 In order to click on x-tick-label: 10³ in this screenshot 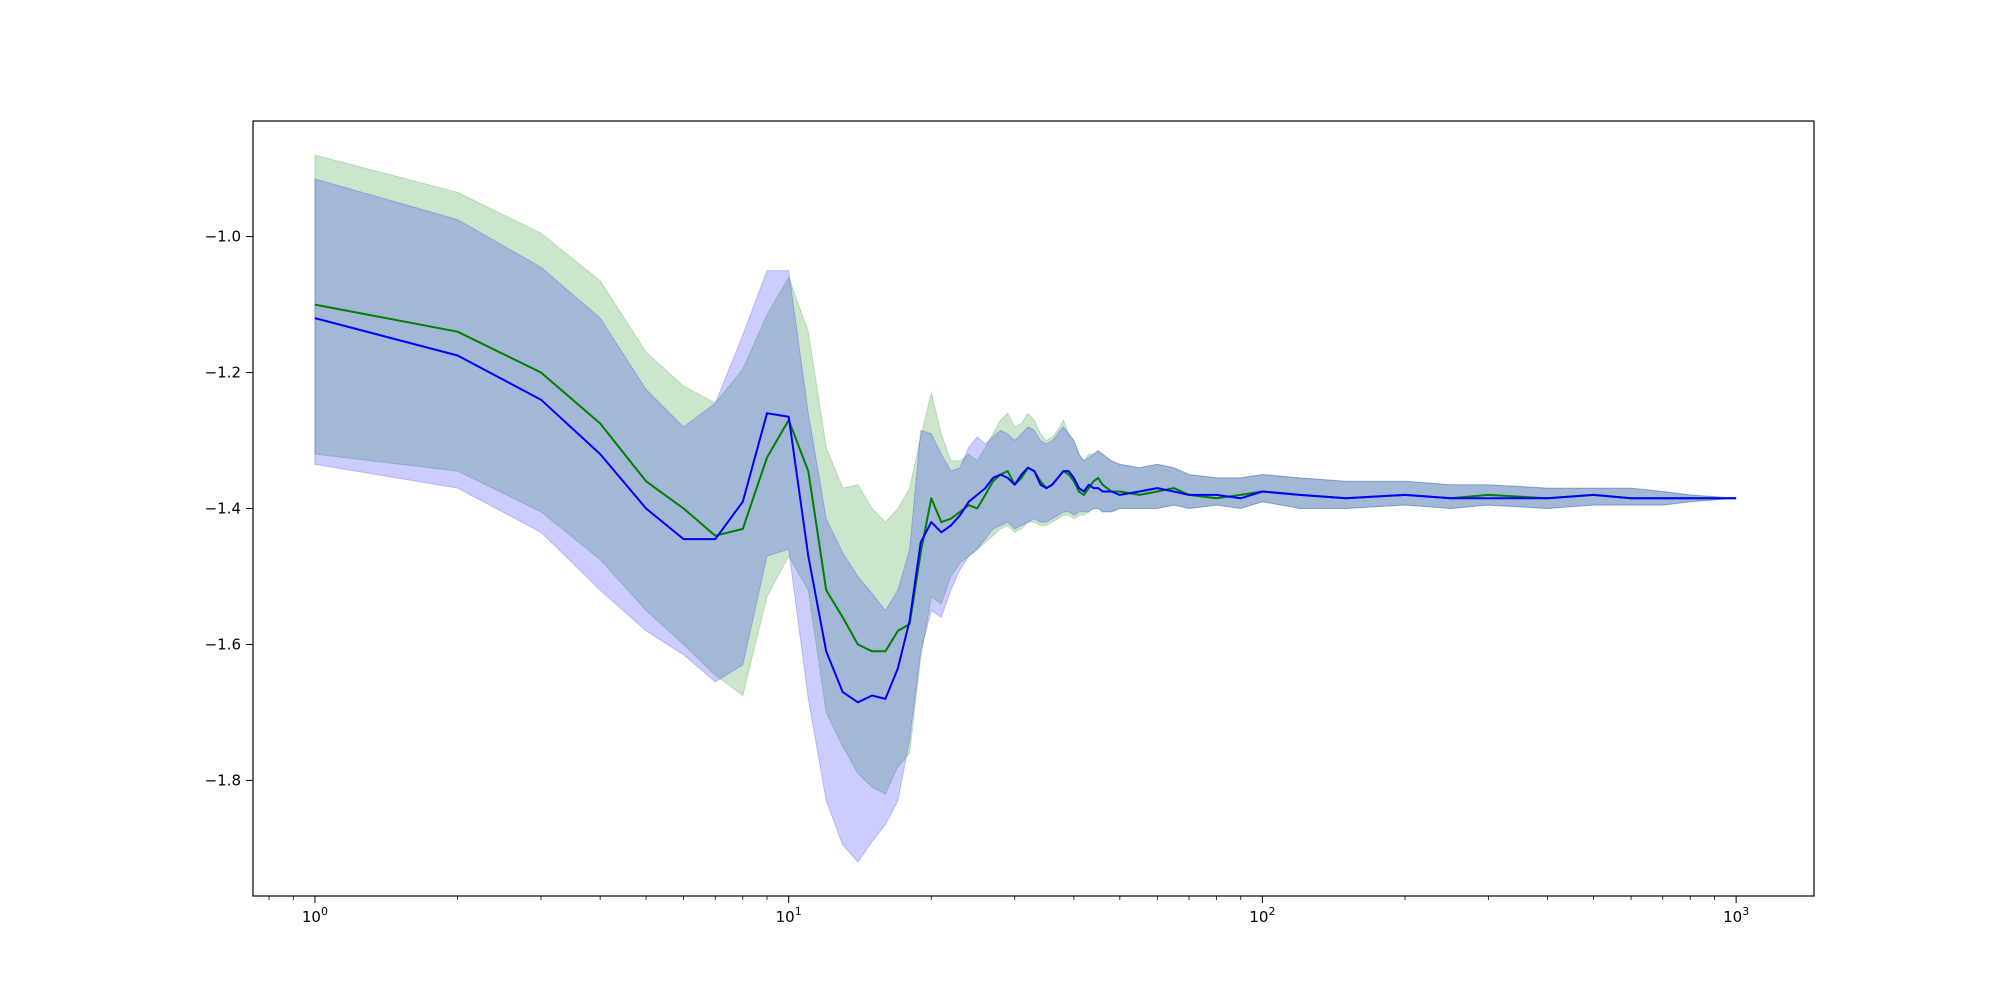, I will do `click(1736, 915)`.